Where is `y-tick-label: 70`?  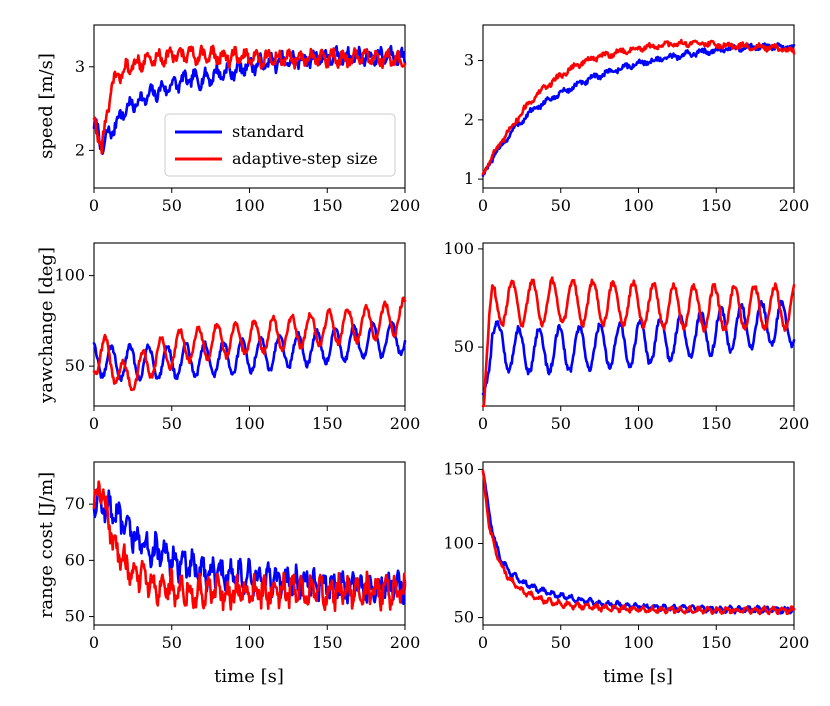
y-tick-label: 70 is located at coordinates (75, 503).